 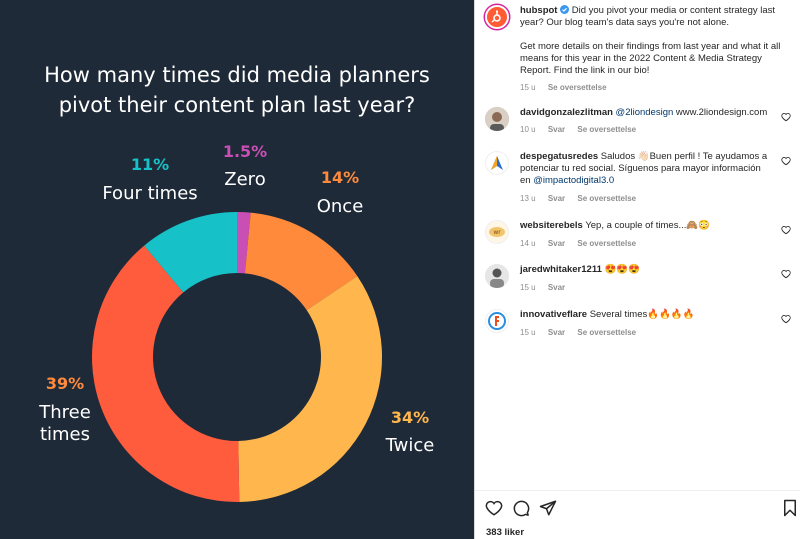 I want to click on donut-slice-zero, so click(x=244, y=243).